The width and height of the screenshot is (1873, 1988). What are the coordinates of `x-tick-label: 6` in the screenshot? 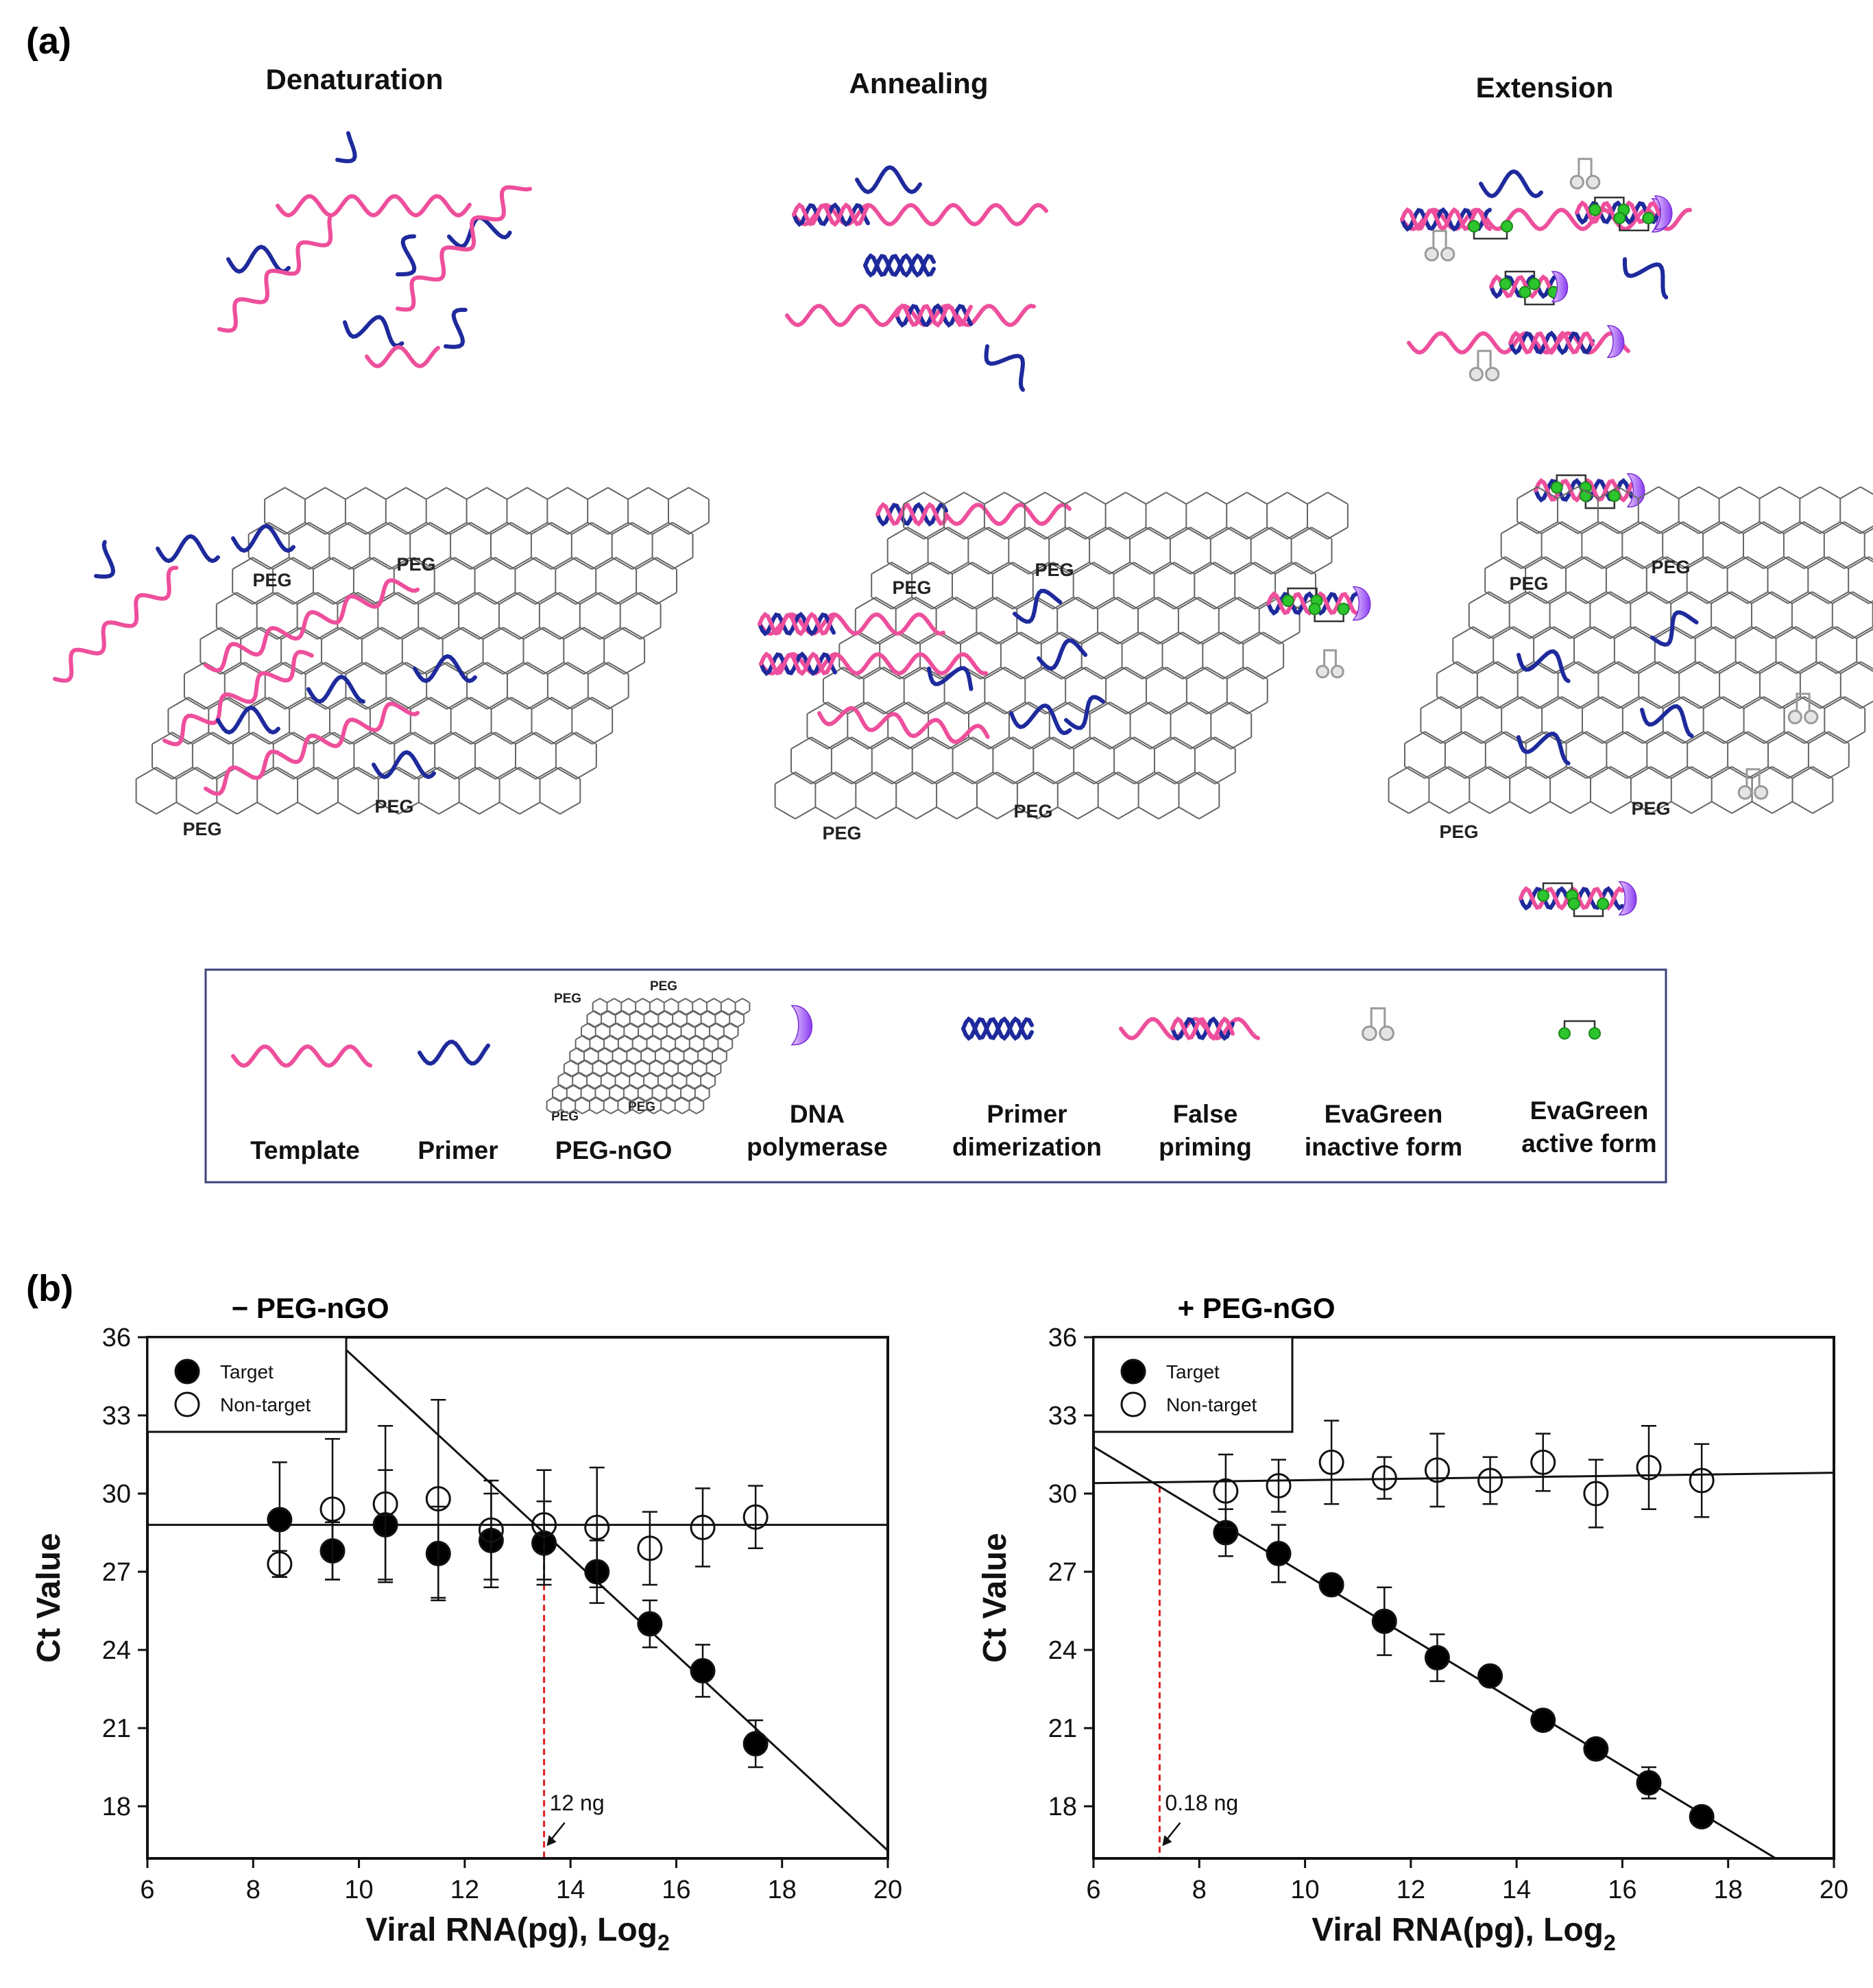 It's located at (1093, 1890).